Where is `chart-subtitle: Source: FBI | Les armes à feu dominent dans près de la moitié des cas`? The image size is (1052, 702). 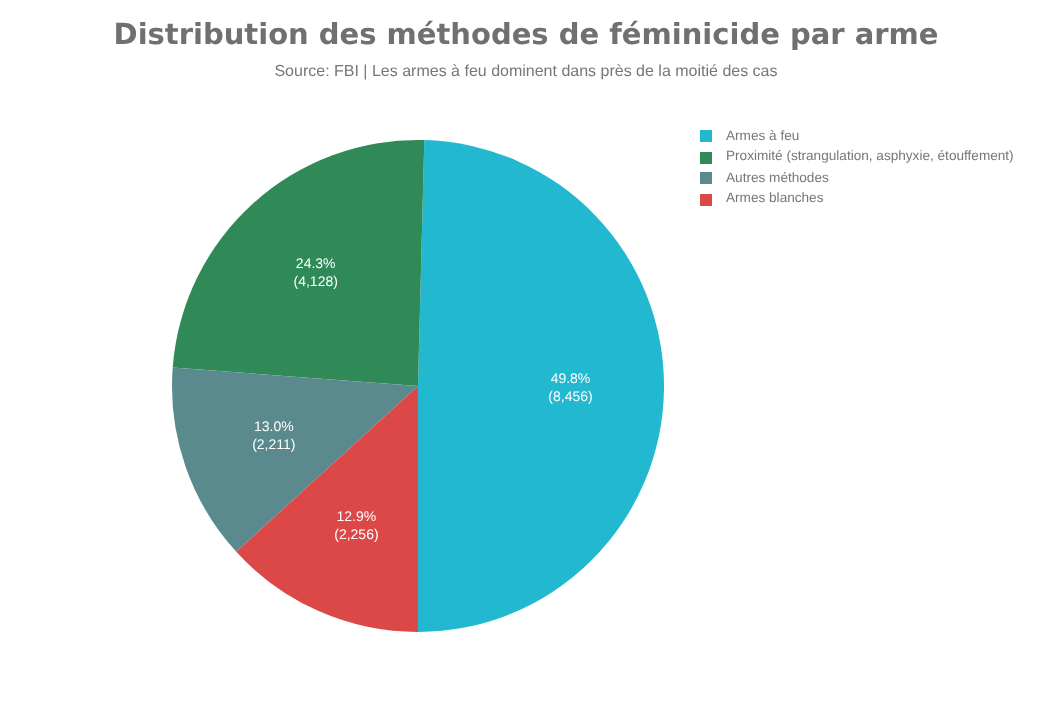
chart-subtitle: Source: FBI | Les armes à feu dominent dans près de la moitié des cas is located at coordinates (526, 71).